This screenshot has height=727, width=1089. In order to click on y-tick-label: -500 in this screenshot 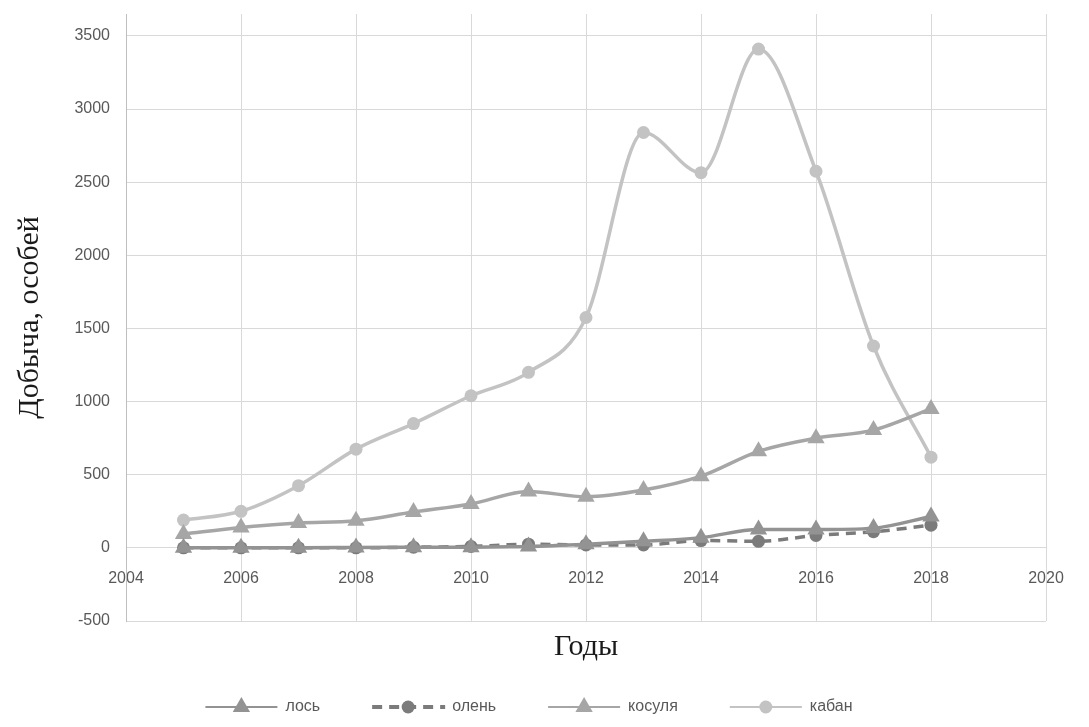, I will do `click(94, 620)`.